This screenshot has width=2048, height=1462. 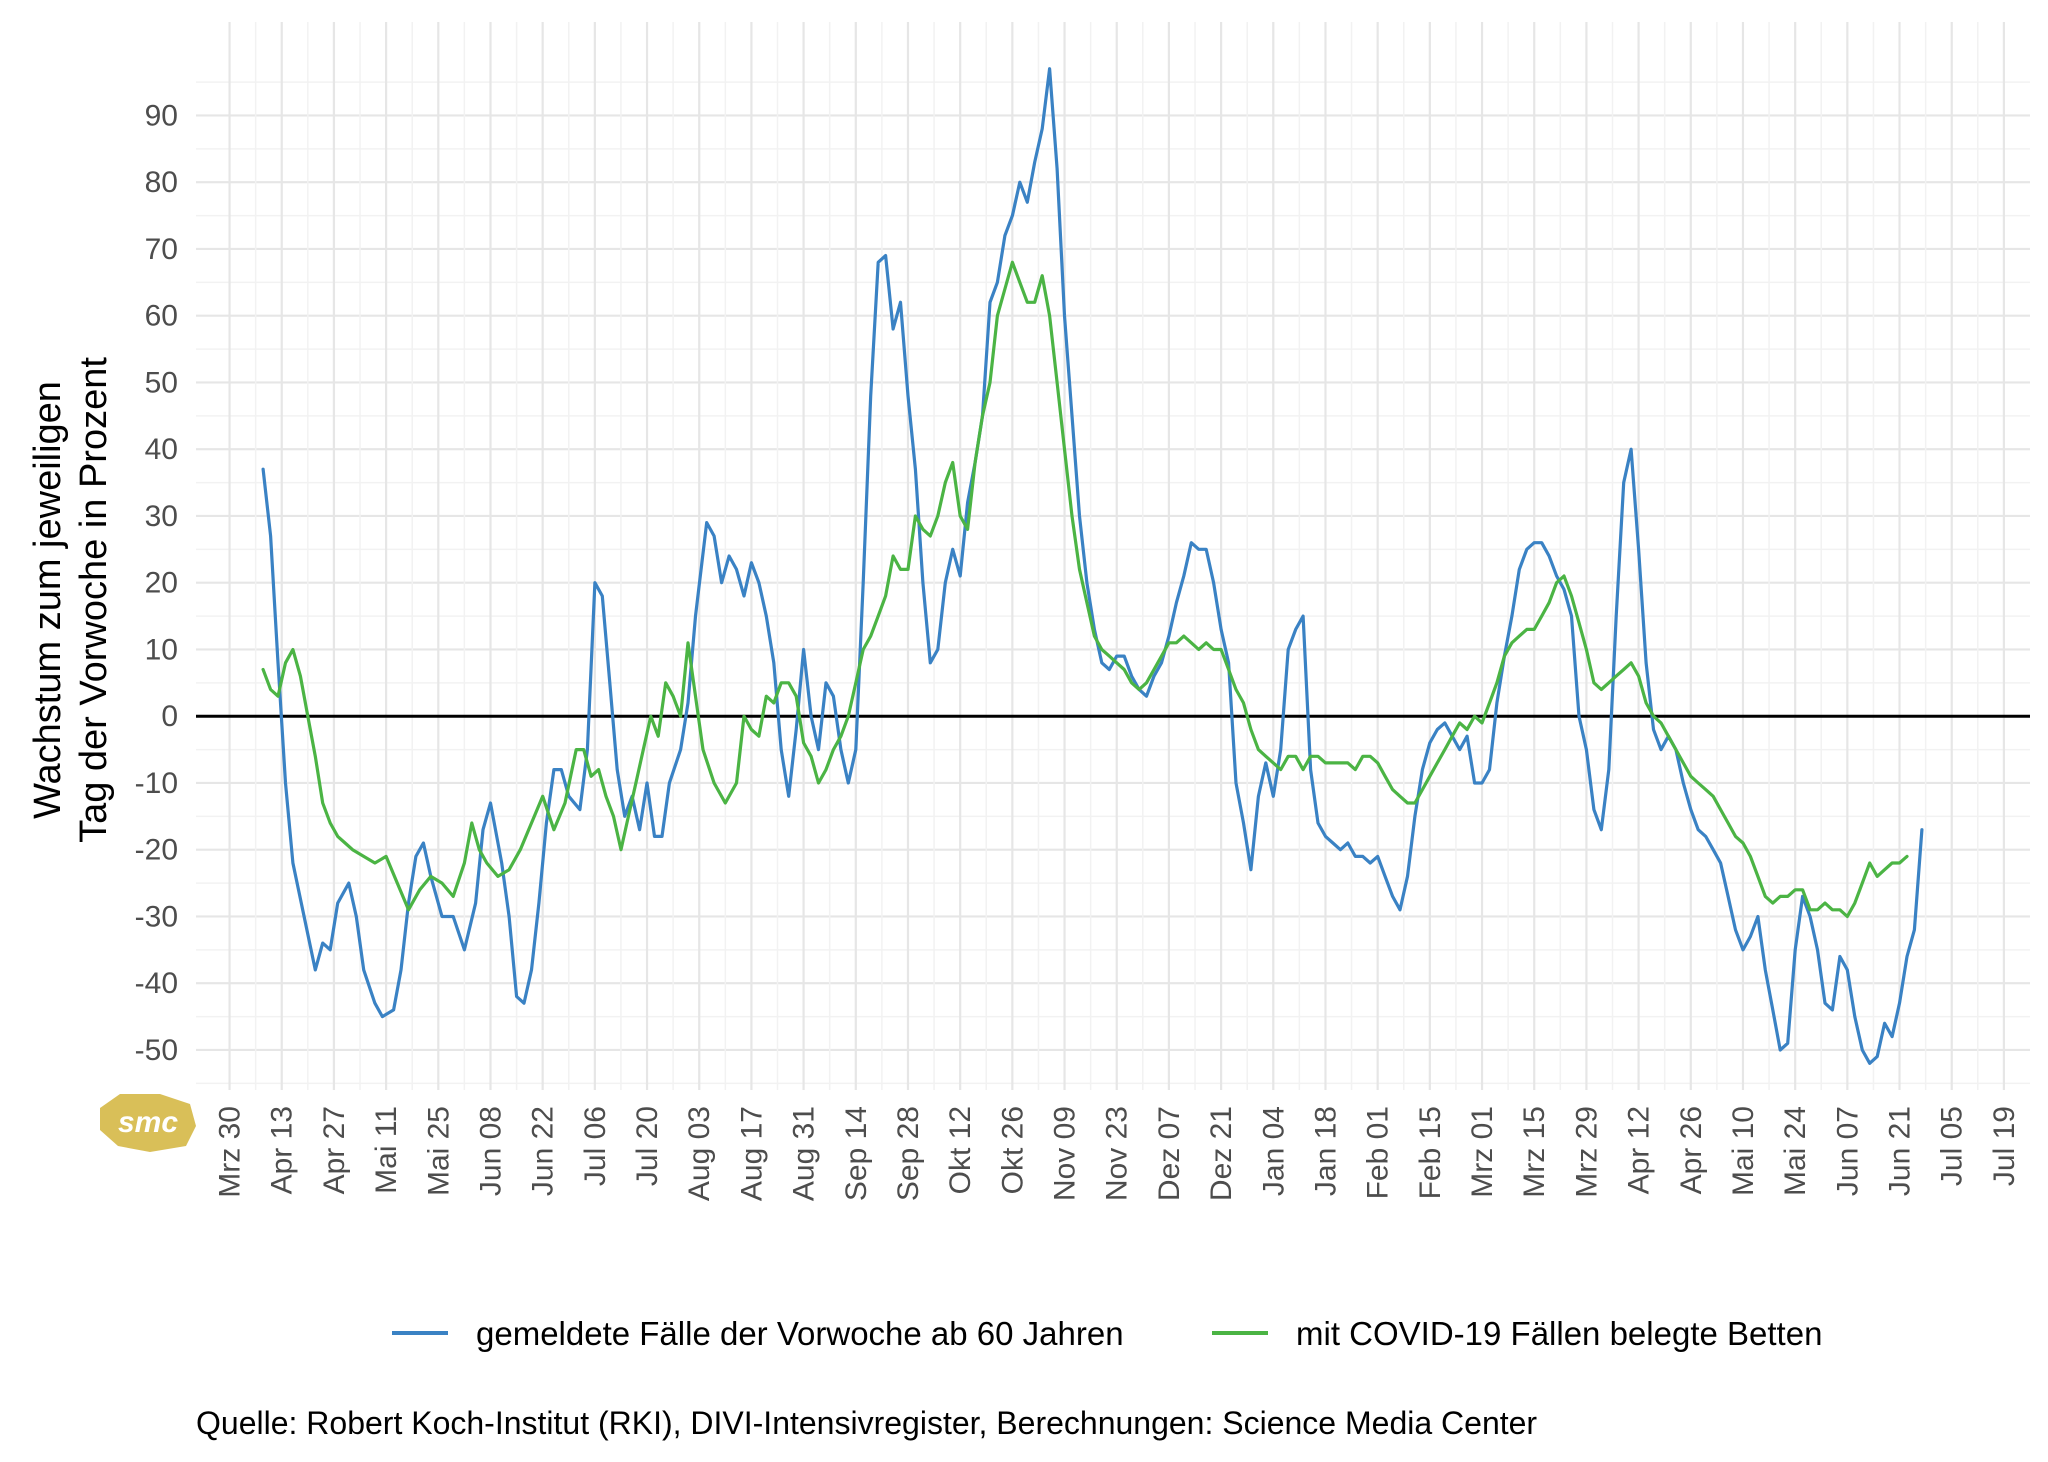 What do you see at coordinates (48, 600) in the screenshot?
I see `y-axis-title-line-1: Wachstum zum jeweiligen` at bounding box center [48, 600].